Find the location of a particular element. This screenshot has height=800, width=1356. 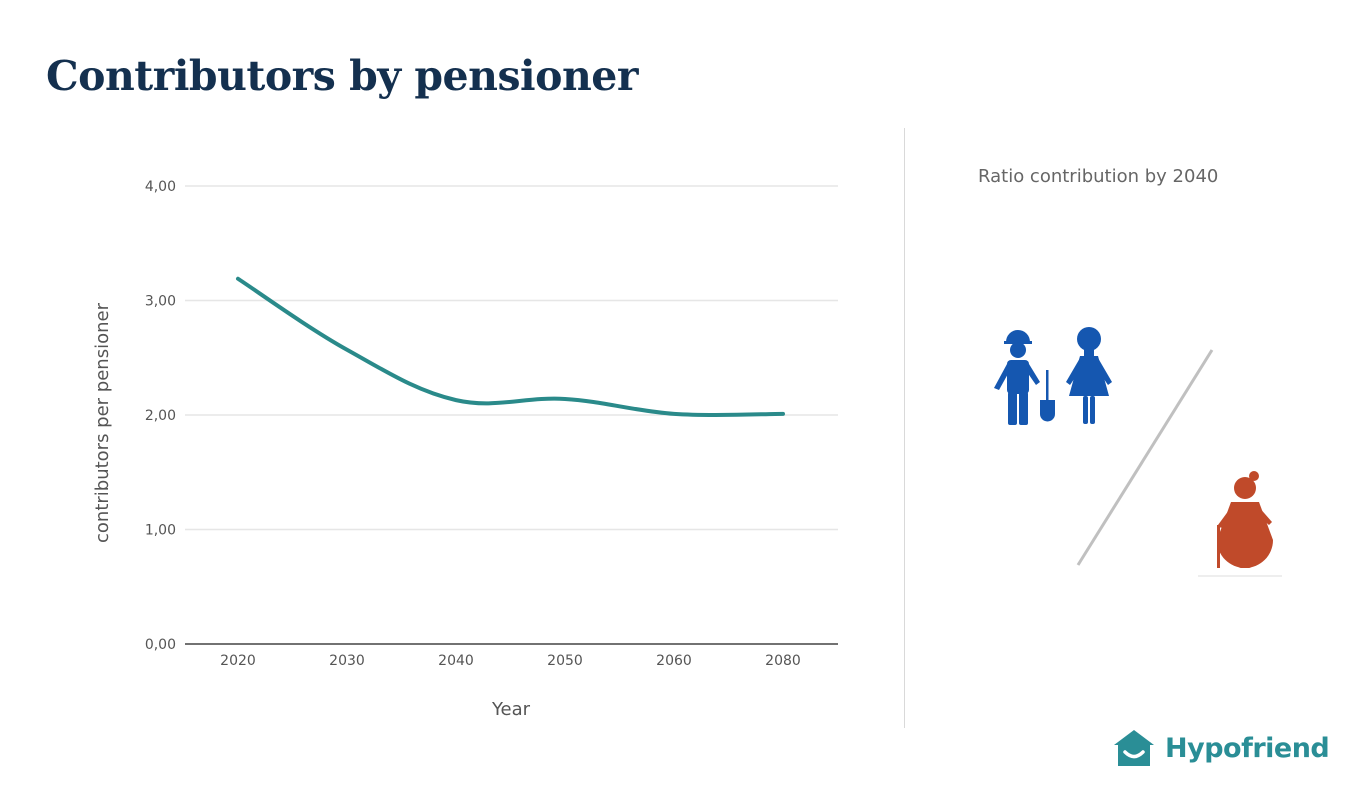

ratio-illustration is located at coordinates (1138, 452).